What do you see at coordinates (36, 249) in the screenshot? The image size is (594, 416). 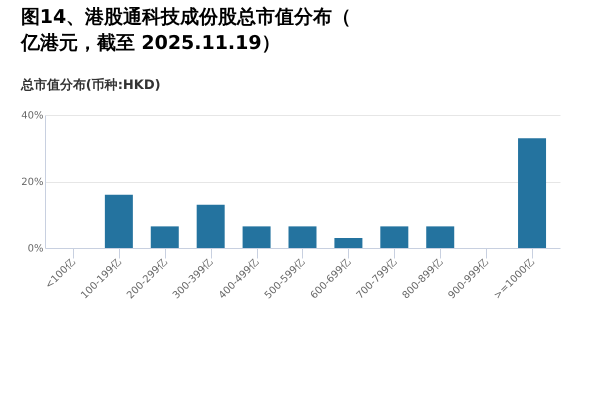 I see `y-tick-label: 0%` at bounding box center [36, 249].